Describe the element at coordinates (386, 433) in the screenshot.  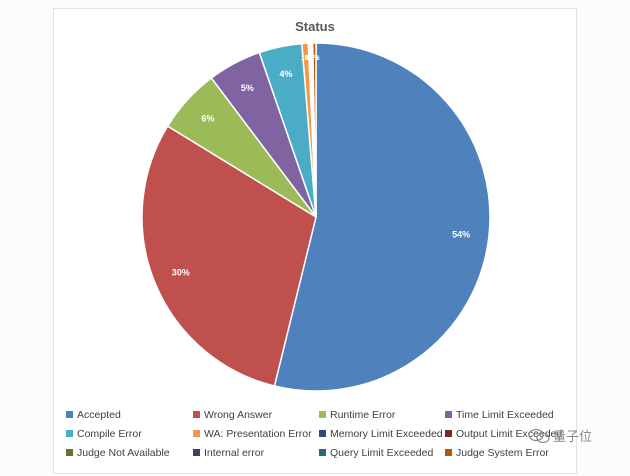
I see `legend-label: Memory Limit Exceeded` at that location.